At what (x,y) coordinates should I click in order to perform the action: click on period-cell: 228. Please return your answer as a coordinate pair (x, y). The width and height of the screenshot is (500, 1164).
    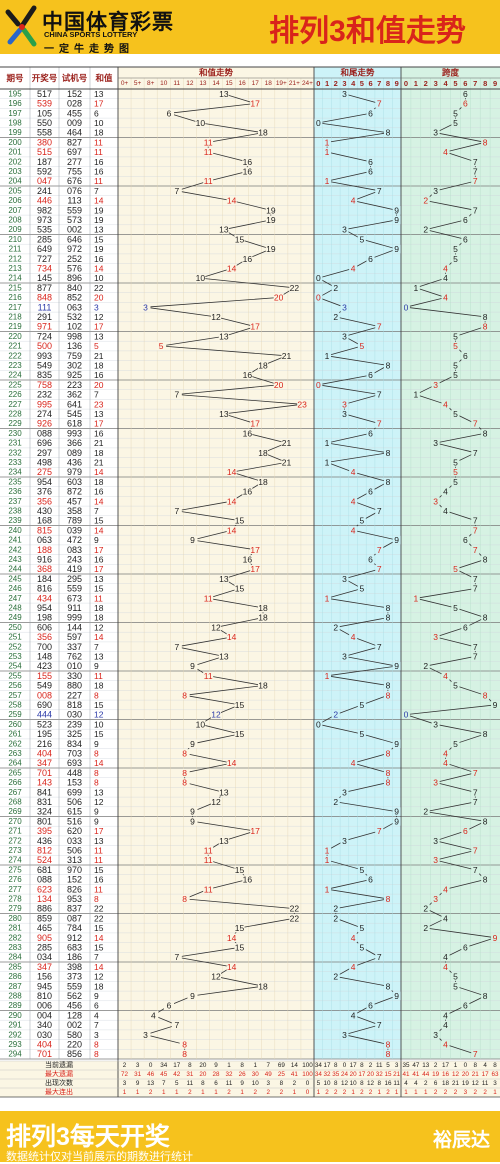
    Looking at the image, I should click on (15, 413).